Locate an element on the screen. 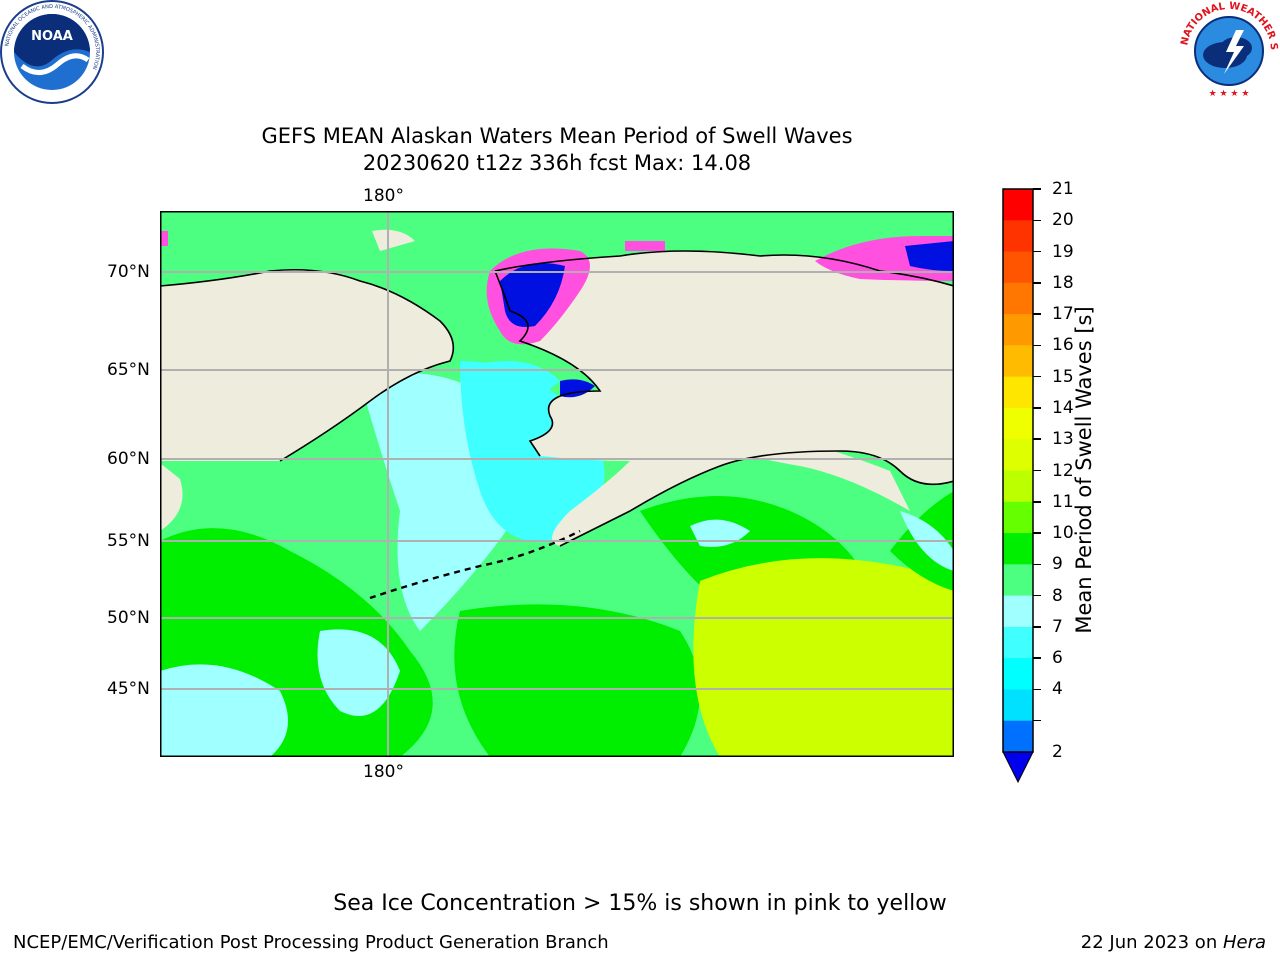 Image resolution: width=1280 pixels, height=960 pixels. colorbar-tick-label: 16 is located at coordinates (1063, 345).